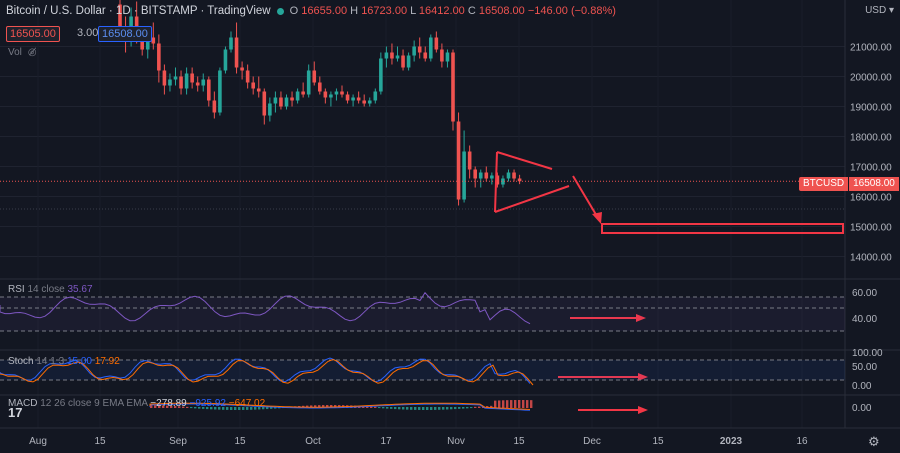 This screenshot has width=900, height=453. I want to click on buy-button: 16508.00, so click(125, 34).